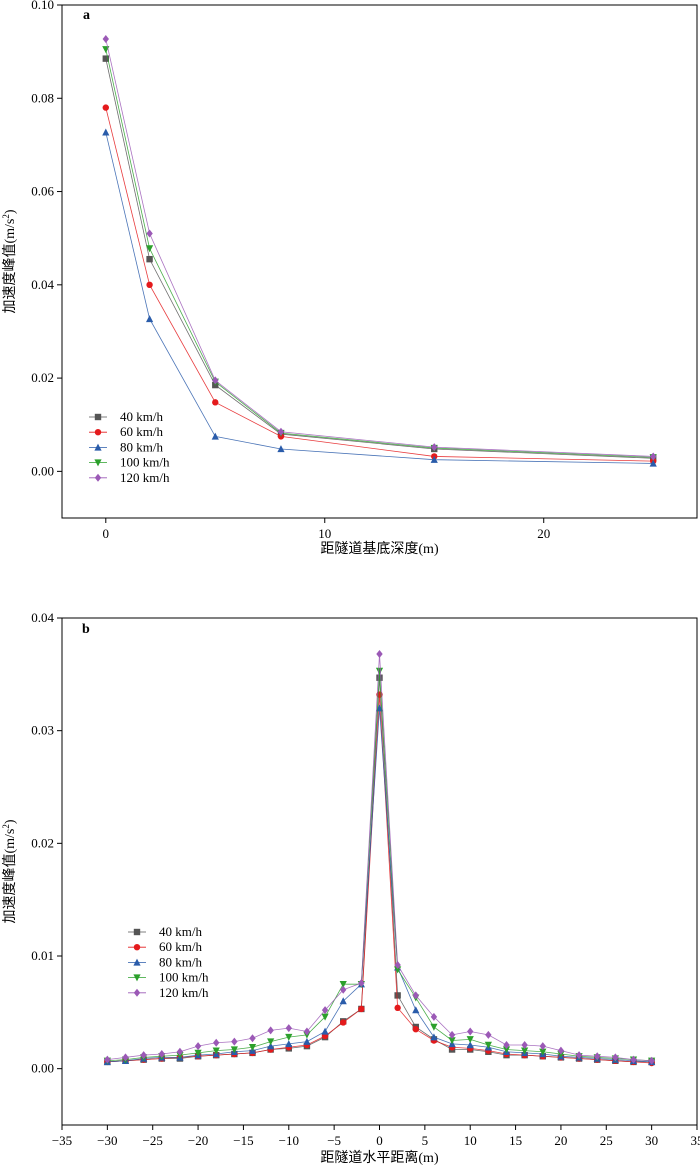 This screenshot has height=1169, width=700. What do you see at coordinates (86, 15) in the screenshot?
I see `panel-label: a` at bounding box center [86, 15].